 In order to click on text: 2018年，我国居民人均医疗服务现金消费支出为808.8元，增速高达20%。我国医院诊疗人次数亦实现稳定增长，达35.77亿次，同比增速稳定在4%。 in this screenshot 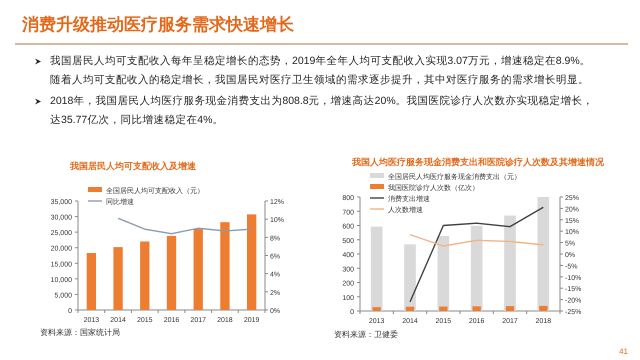, I will do `click(322, 110)`.